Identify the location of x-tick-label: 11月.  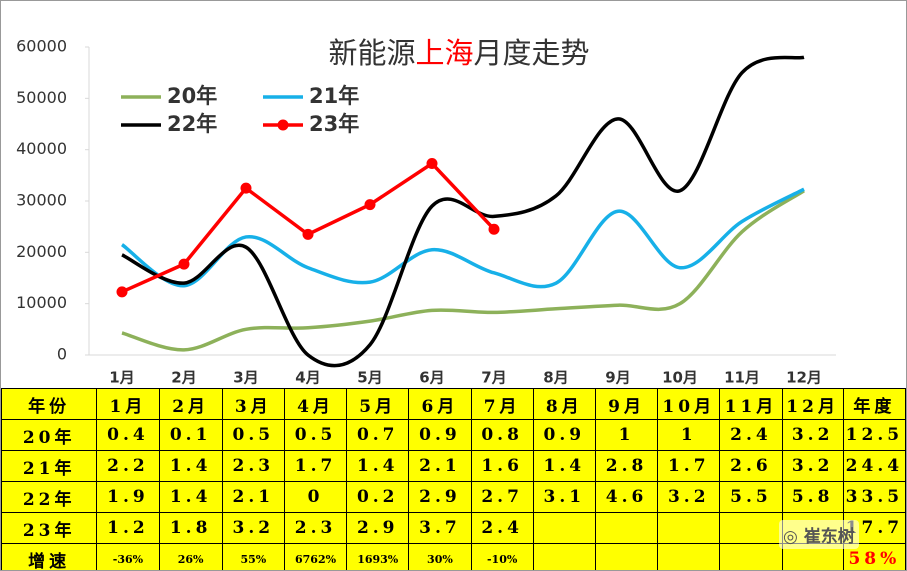
(742, 378).